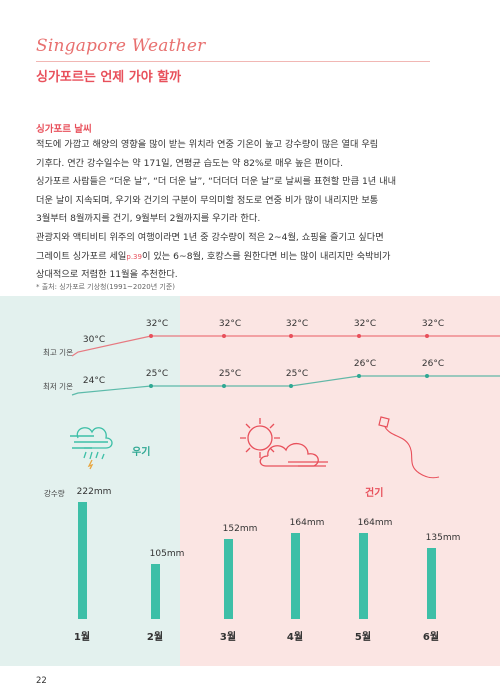 Image resolution: width=500 pixels, height=700 pixels. I want to click on high-temp-value: 30°C, so click(94, 340).